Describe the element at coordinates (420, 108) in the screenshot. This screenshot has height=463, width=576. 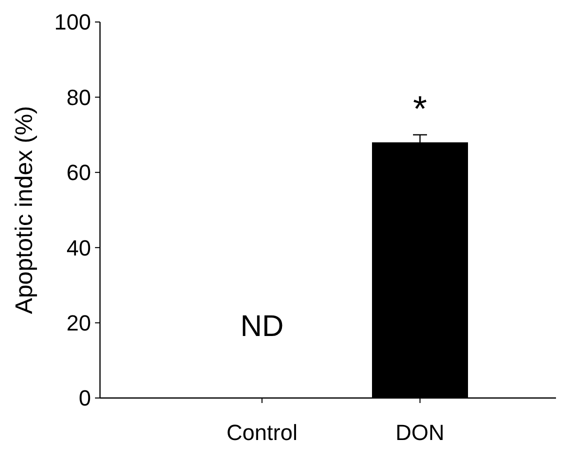
I see `annotation: *` at that location.